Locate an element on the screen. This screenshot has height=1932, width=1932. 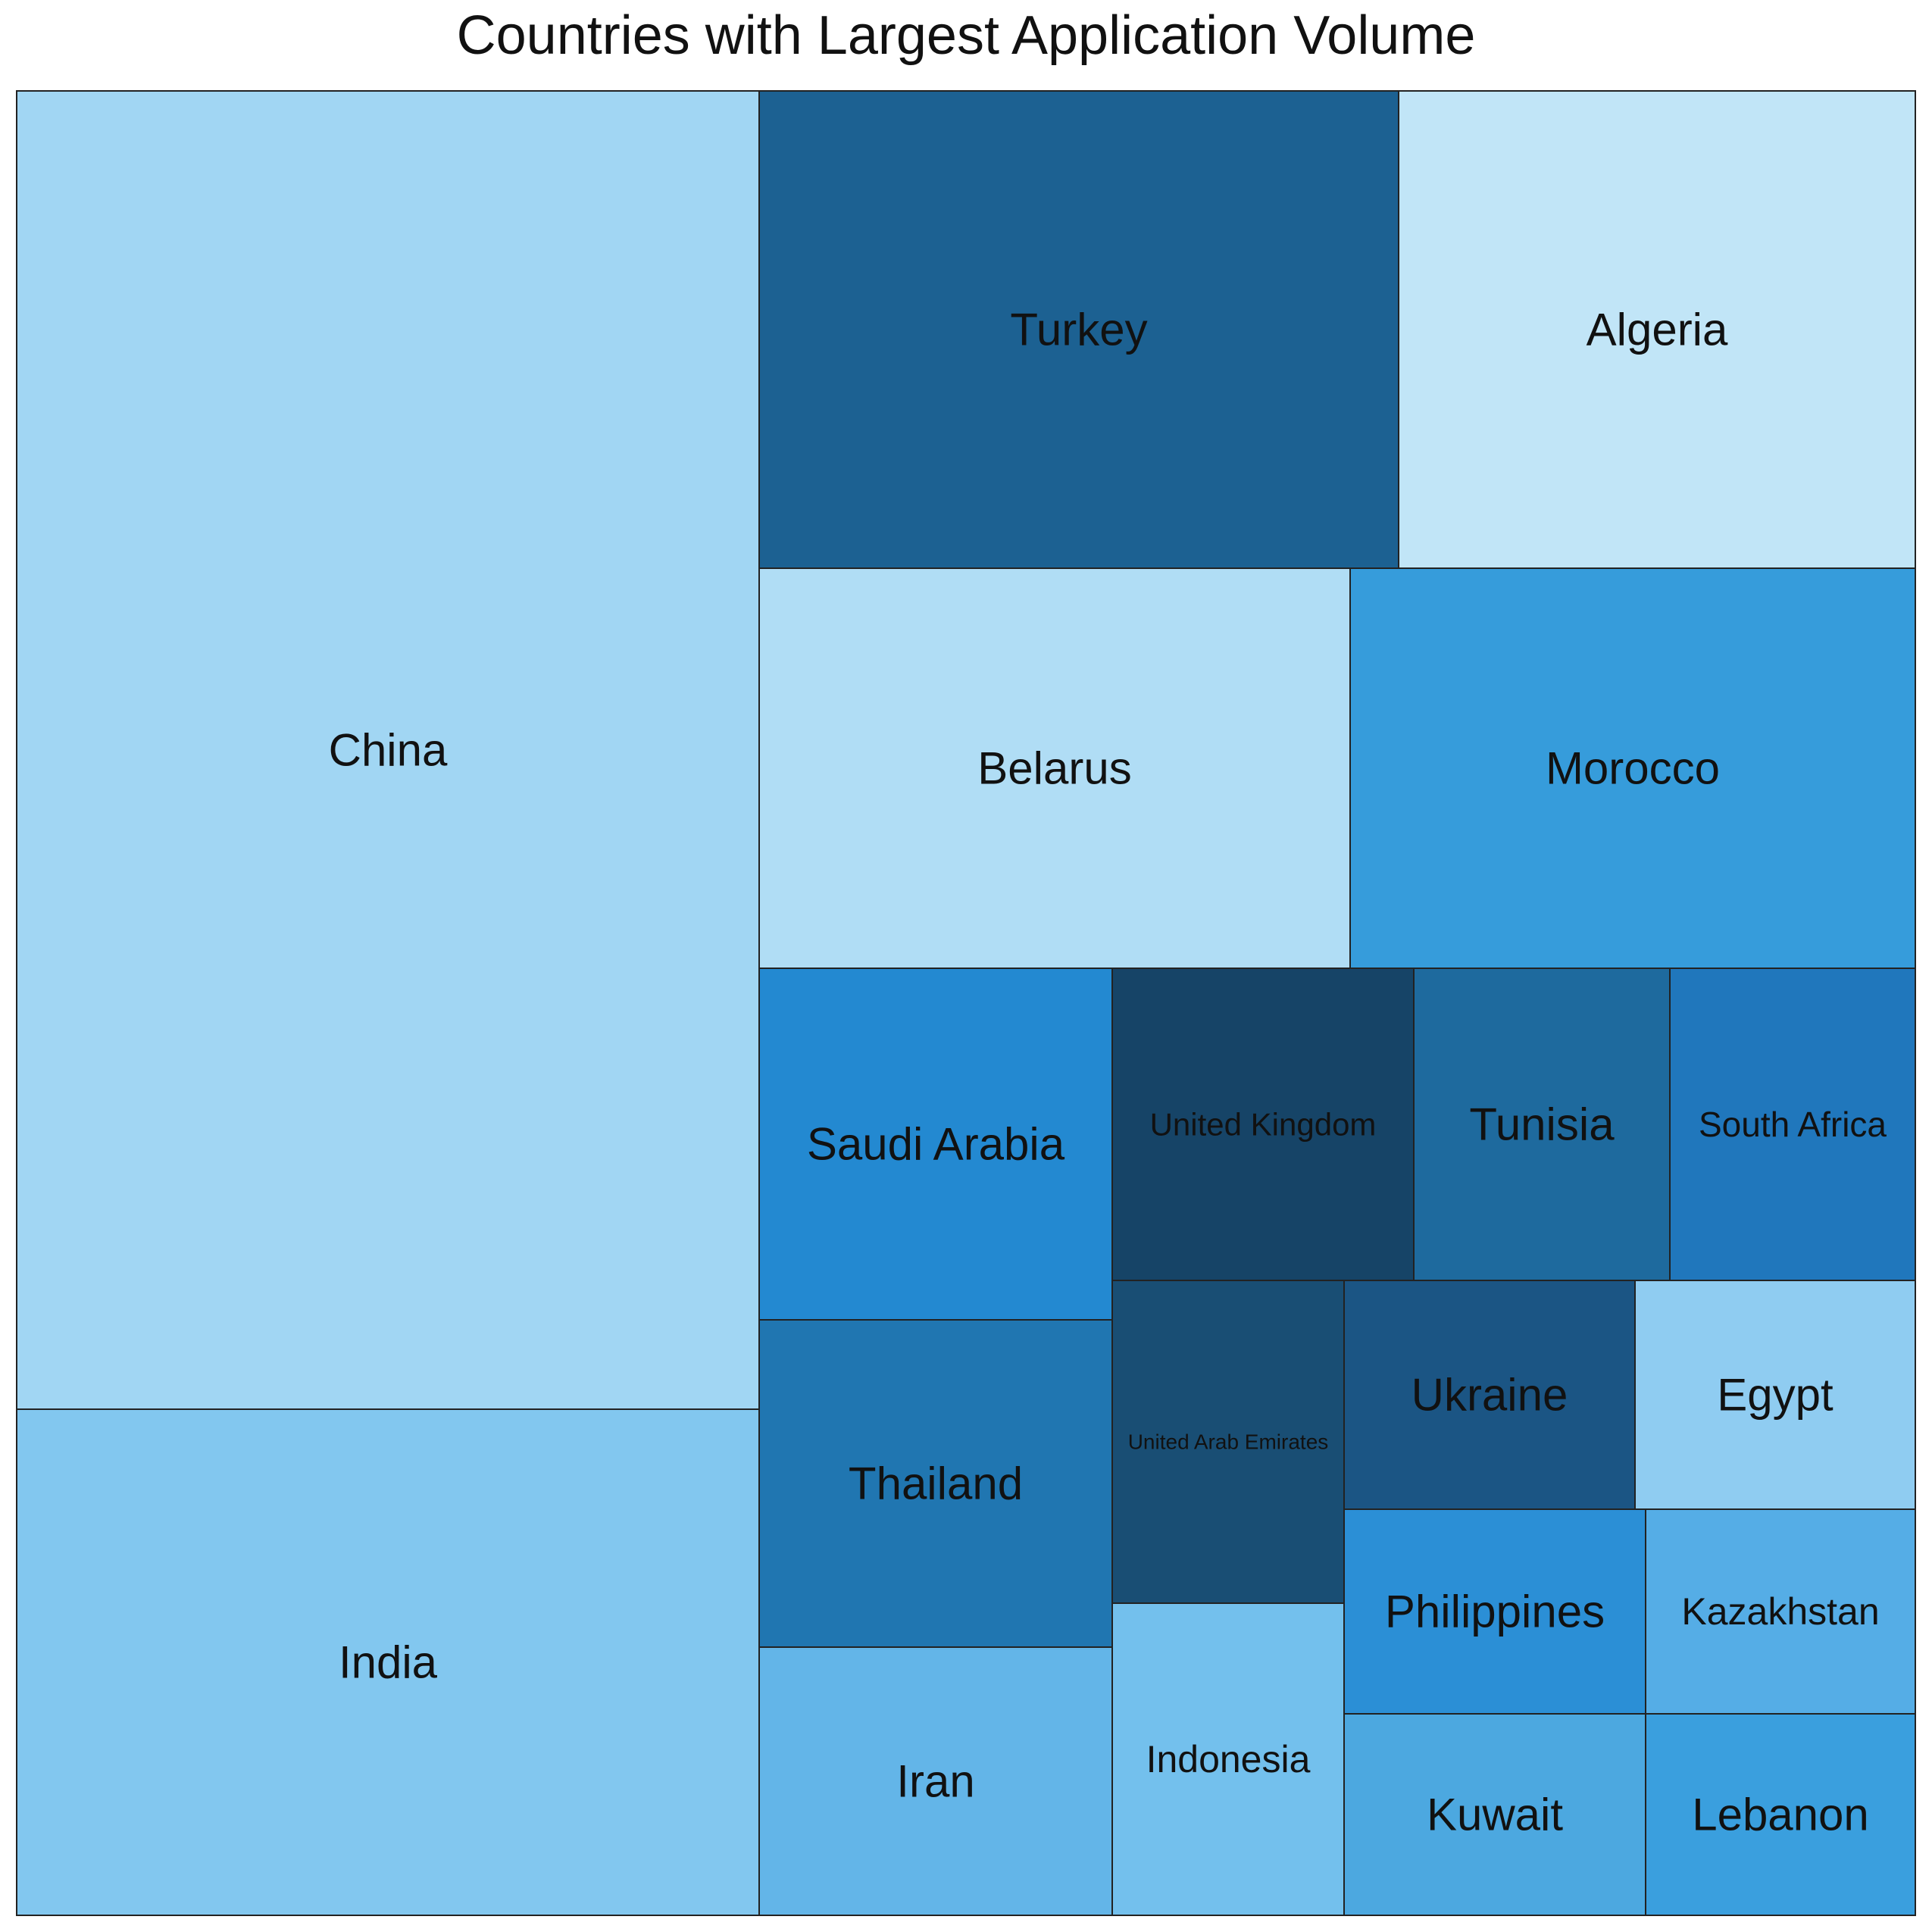
tile-label-tunisia: Tunisia is located at coordinates (1542, 1125).